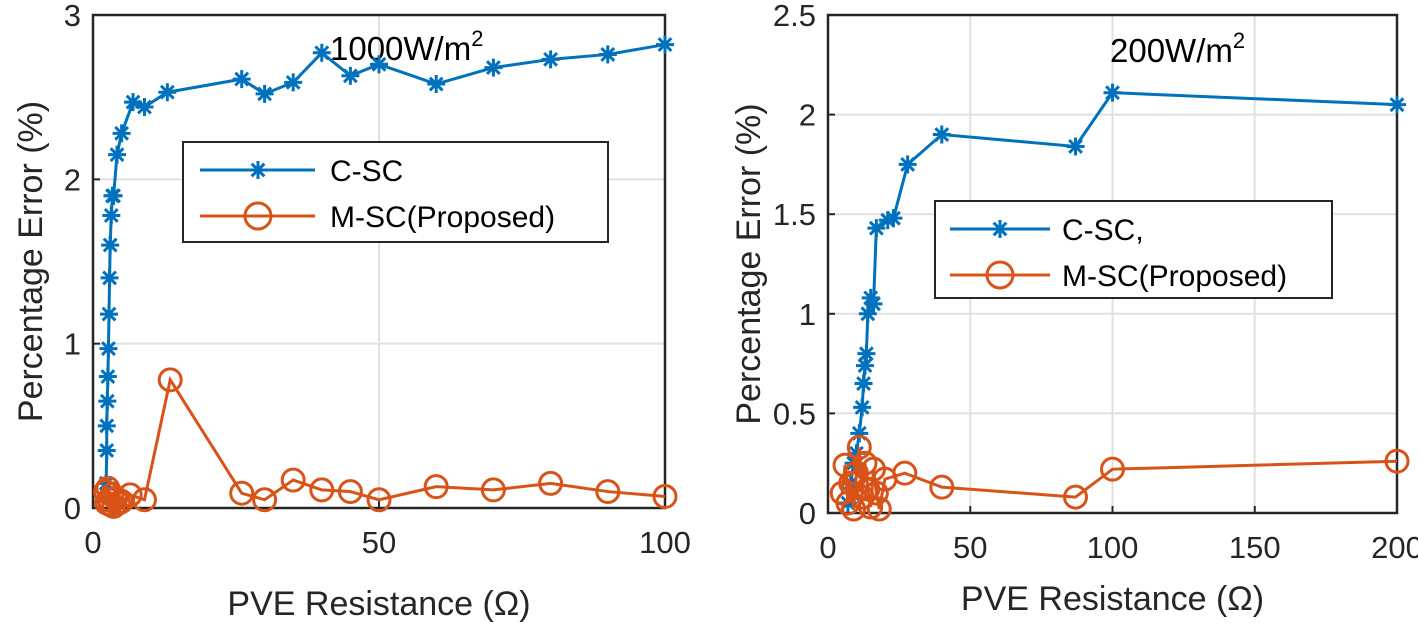 This screenshot has height=636, width=1418. I want to click on legend: C-SC, M-SC(Proposed), so click(1133, 249).